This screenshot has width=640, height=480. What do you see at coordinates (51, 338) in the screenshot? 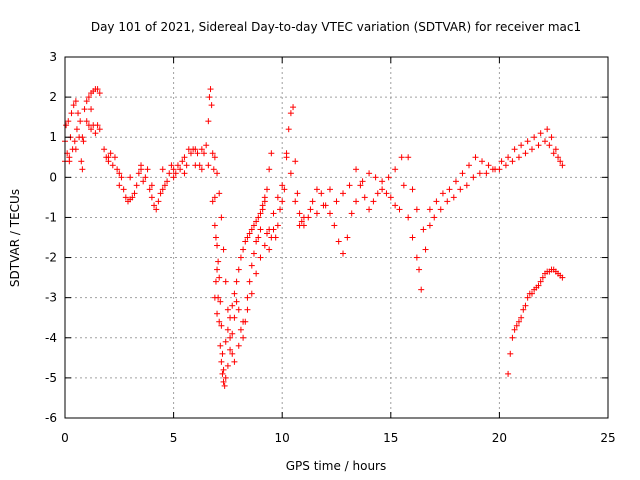
I see `y-tick-label: -4` at bounding box center [51, 338].